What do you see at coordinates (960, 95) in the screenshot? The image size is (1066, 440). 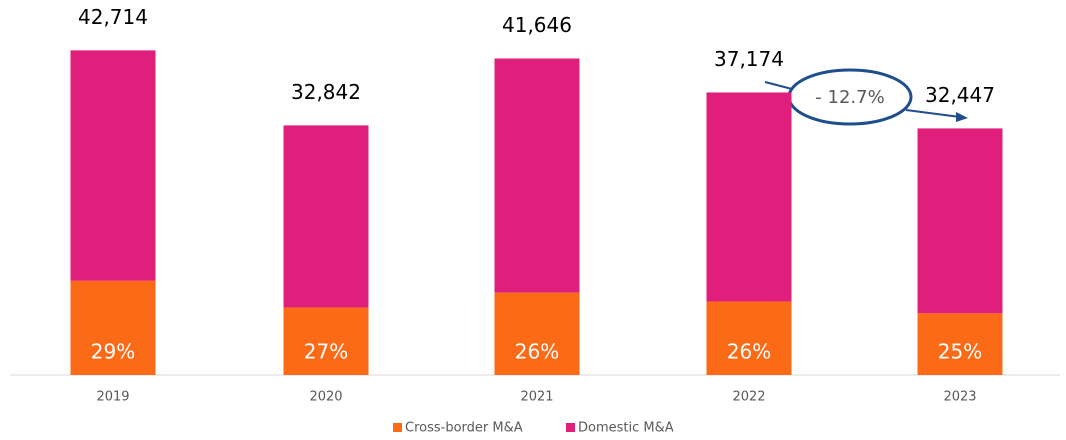 I see `total-label: 32,447` at bounding box center [960, 95].